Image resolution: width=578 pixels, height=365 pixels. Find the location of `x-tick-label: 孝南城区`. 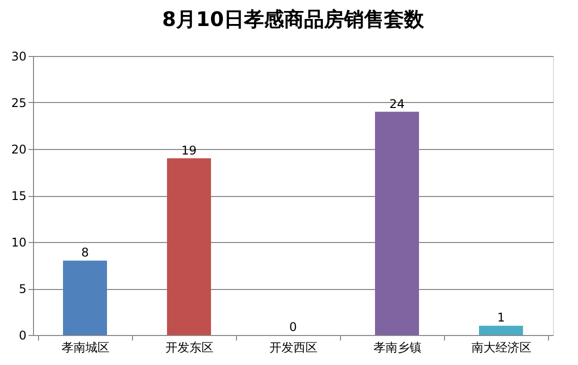

x-tick-label: 孝南城区 is located at coordinates (86, 347).